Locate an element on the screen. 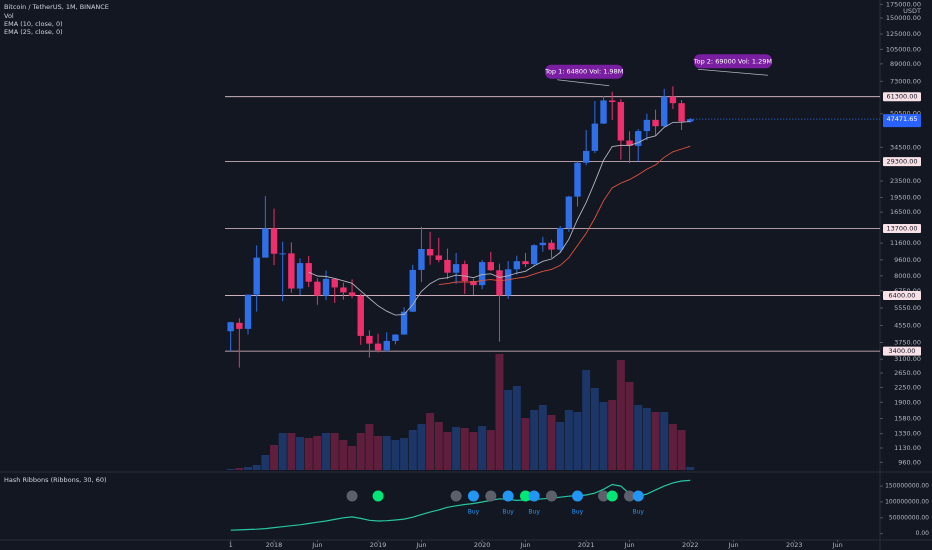 This screenshot has height=550, width=932. level-label: 13700.00 is located at coordinates (901, 229).